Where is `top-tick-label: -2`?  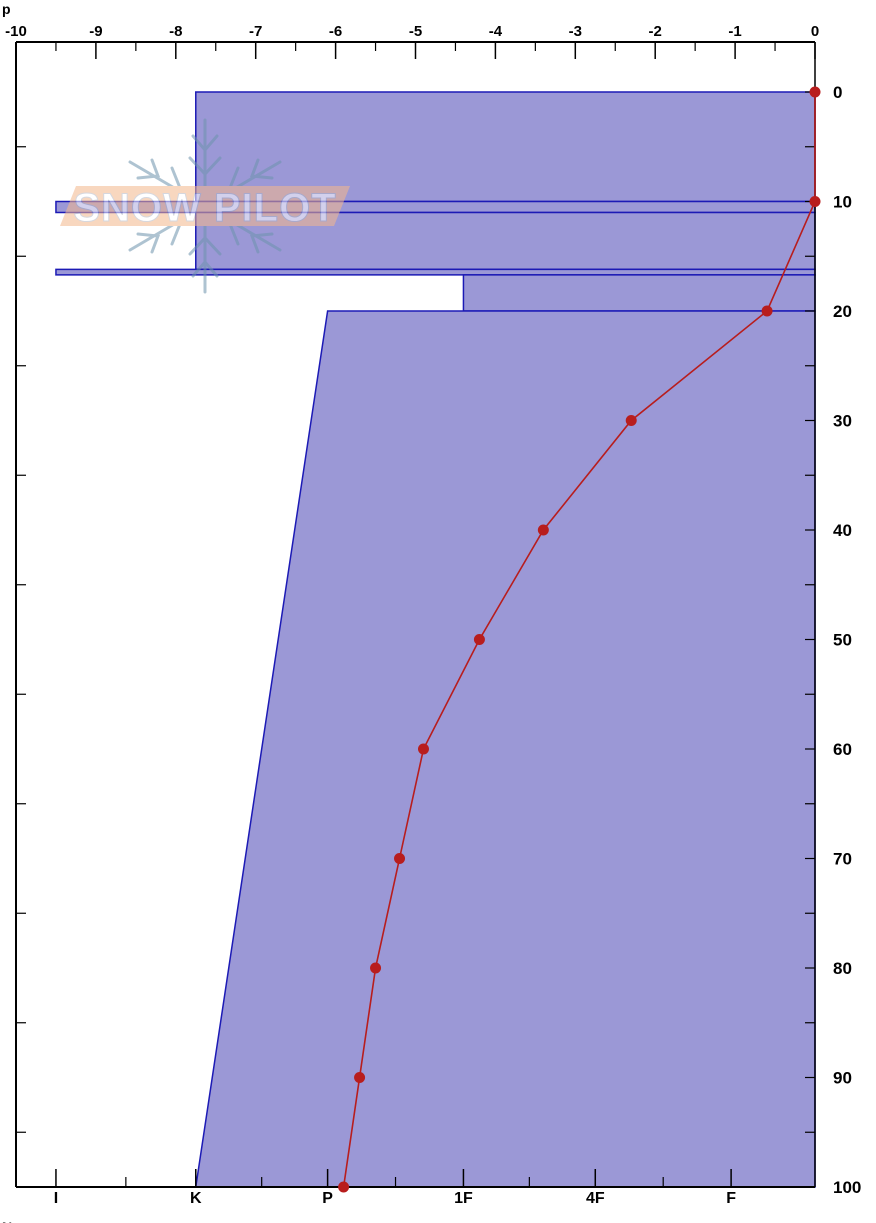 top-tick-label: -2 is located at coordinates (655, 31).